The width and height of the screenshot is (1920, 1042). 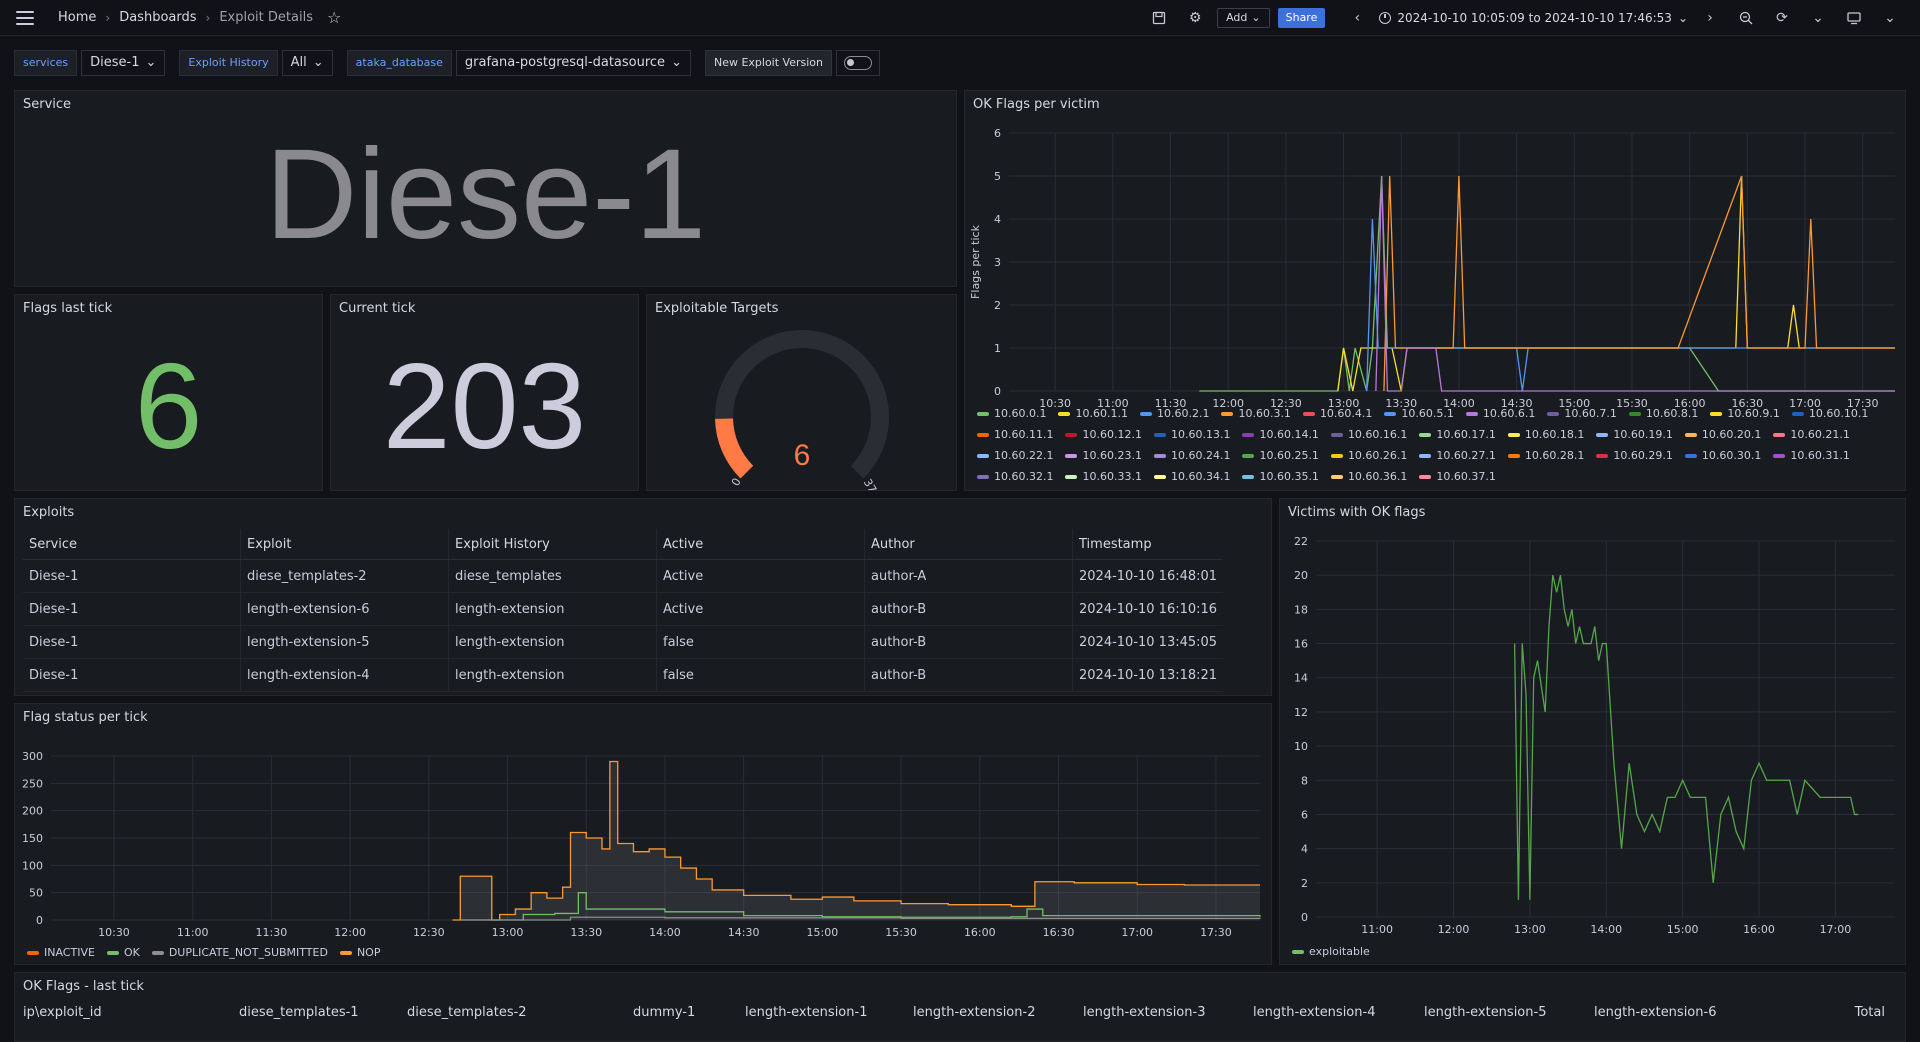 What do you see at coordinates (1357, 17) in the screenshot?
I see `chevron-left-icon: ‹` at bounding box center [1357, 17].